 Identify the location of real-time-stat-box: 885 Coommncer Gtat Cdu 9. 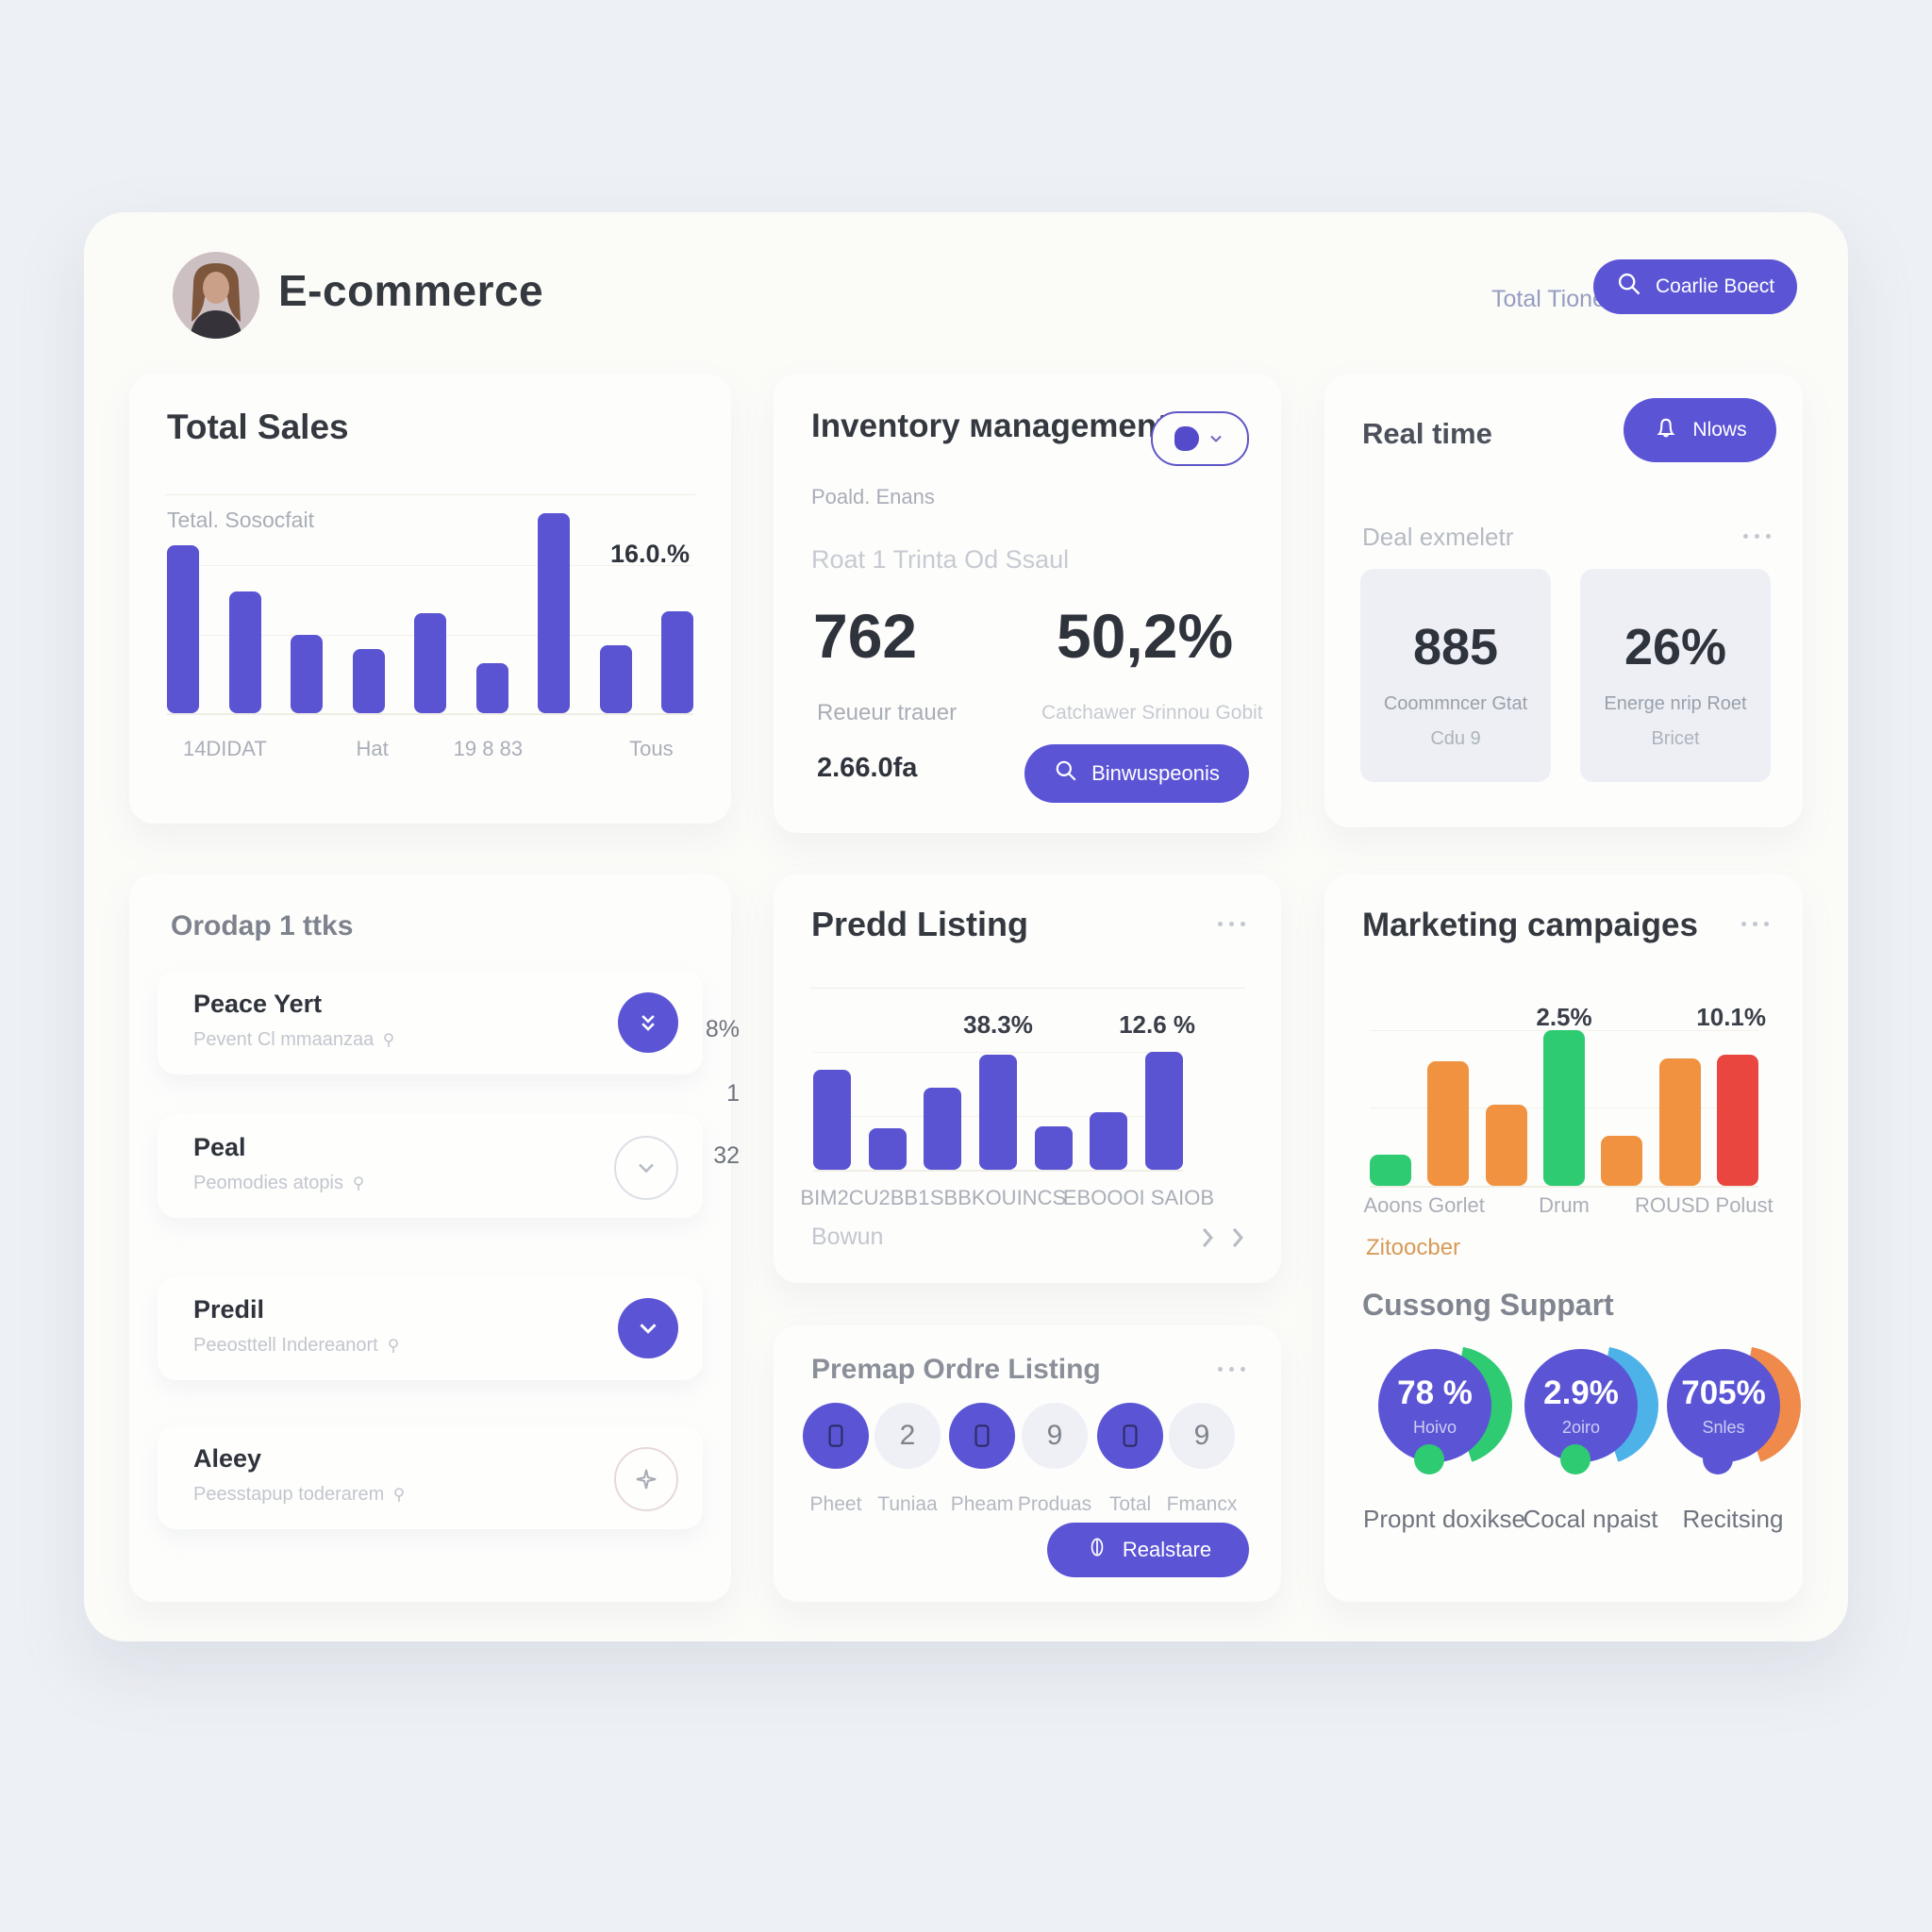
(1456, 675).